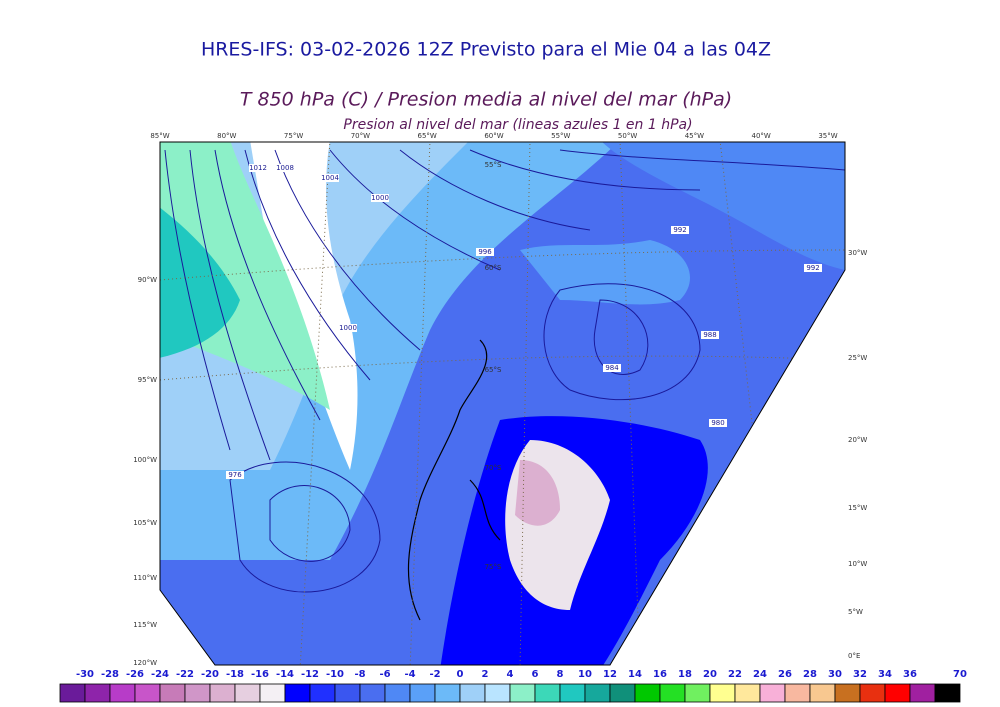 The width and height of the screenshot is (1000, 707). Describe the element at coordinates (235, 674) in the screenshot. I see `colorbar-label: -18` at that location.